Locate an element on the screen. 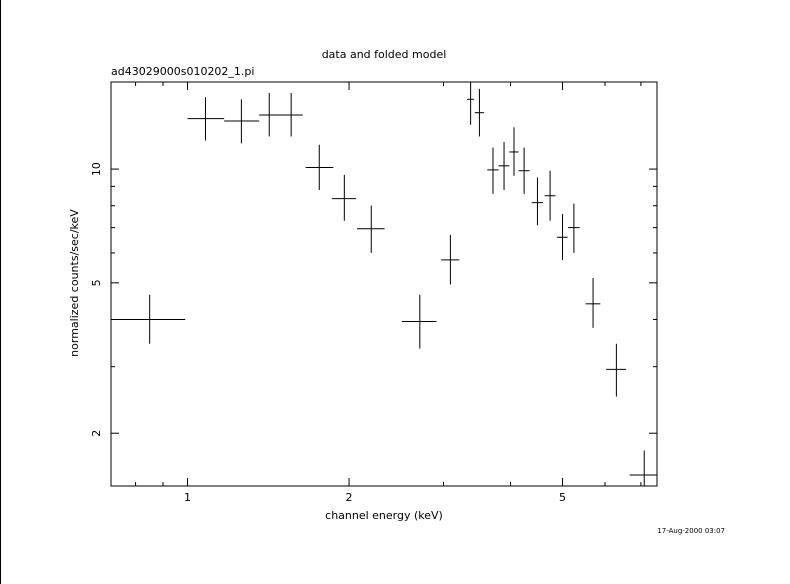  x-tick-label: 5 is located at coordinates (562, 497).